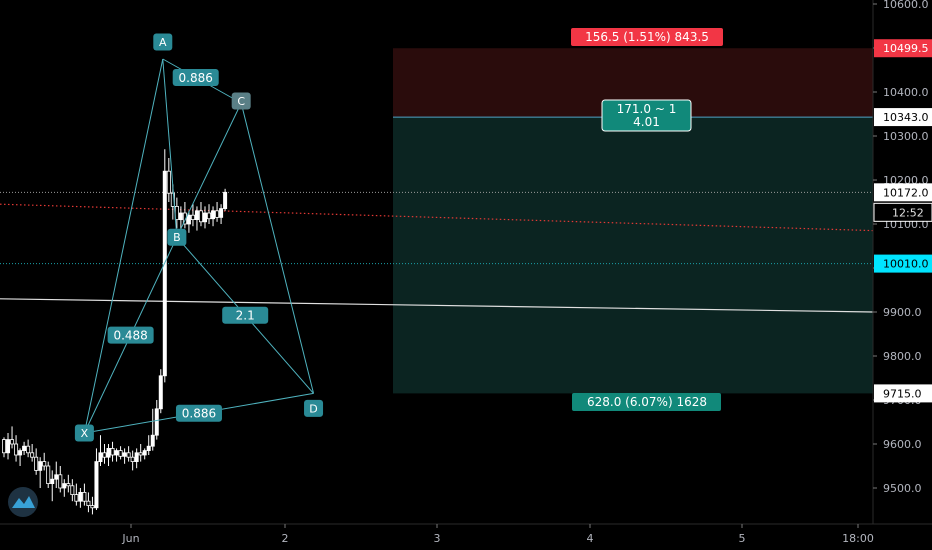 The height and width of the screenshot is (550, 932). Describe the element at coordinates (906, 117) in the screenshot. I see `price-tag-text: 10343.0` at that location.